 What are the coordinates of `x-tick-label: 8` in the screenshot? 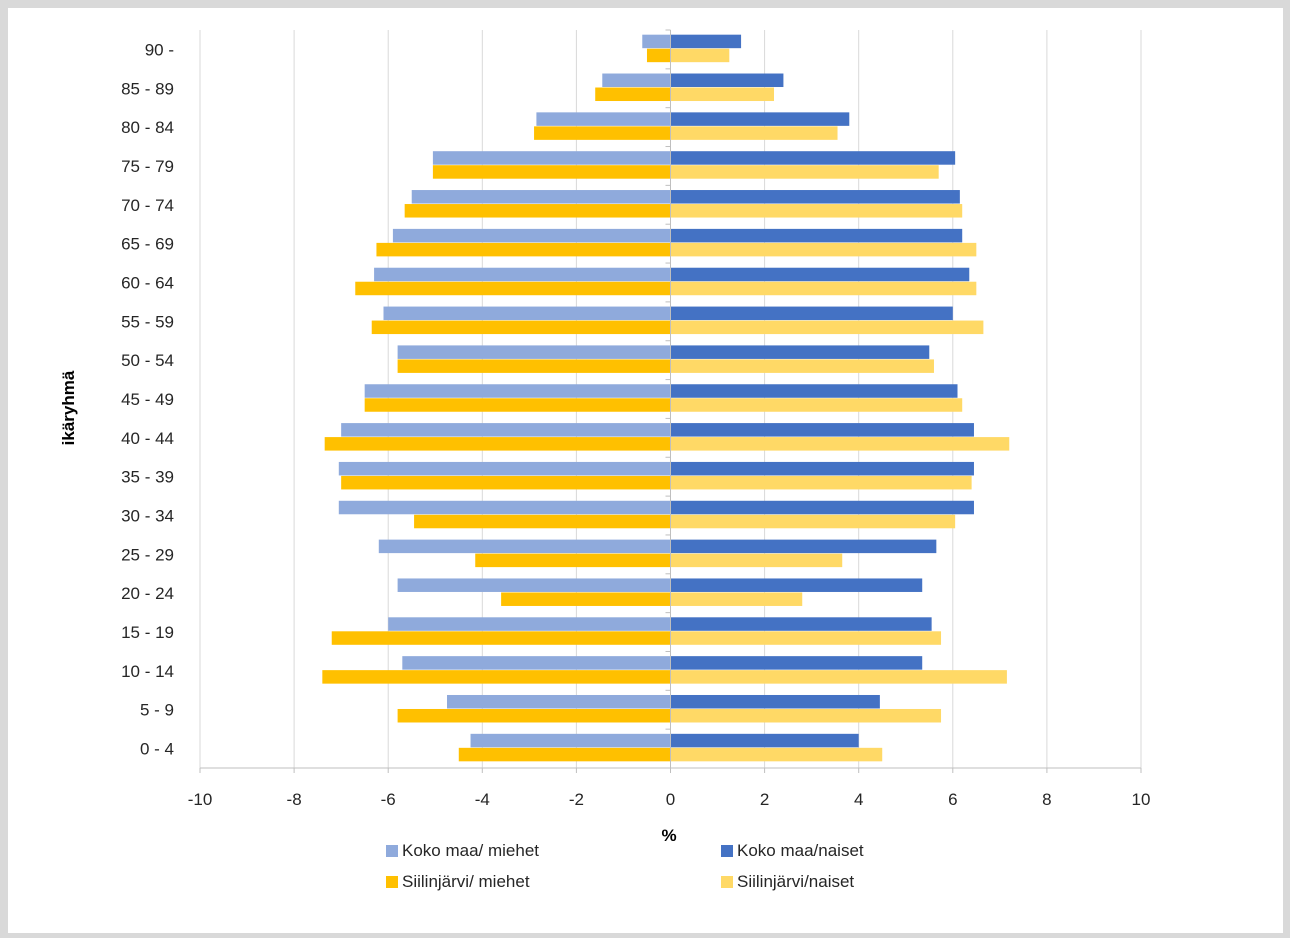 It's located at (1046, 799).